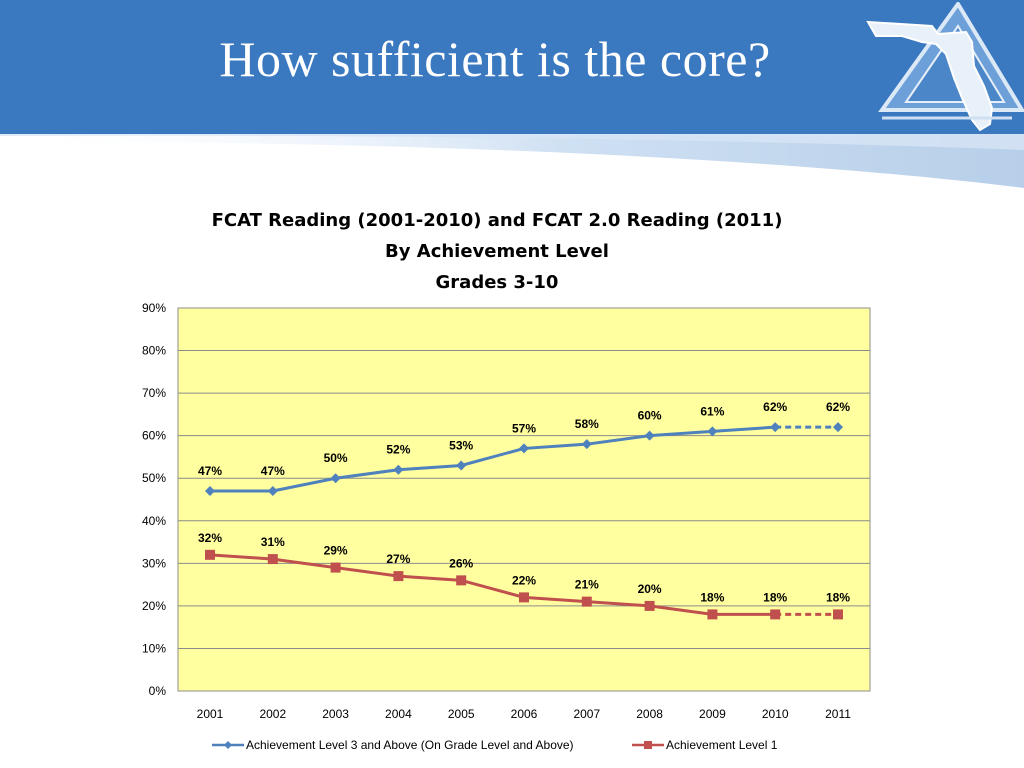  I want to click on data-label: 50%, so click(336, 458).